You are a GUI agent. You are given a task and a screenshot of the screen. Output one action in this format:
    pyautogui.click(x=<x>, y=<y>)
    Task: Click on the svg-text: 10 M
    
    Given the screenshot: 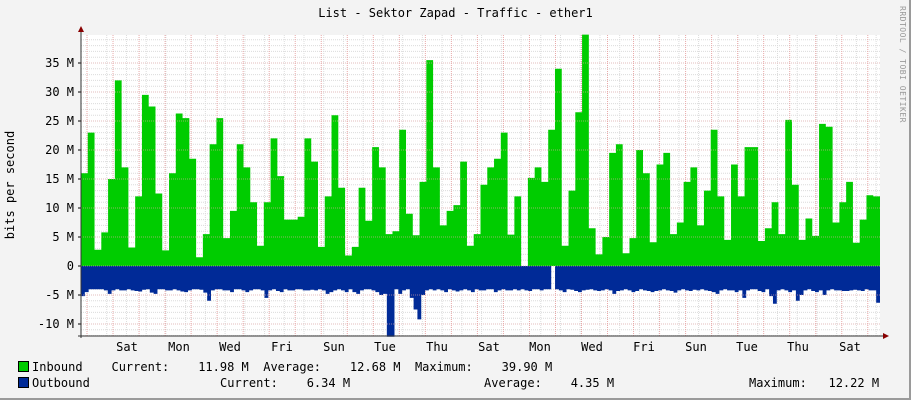 What is the action you would take?
    pyautogui.click(x=59, y=208)
    